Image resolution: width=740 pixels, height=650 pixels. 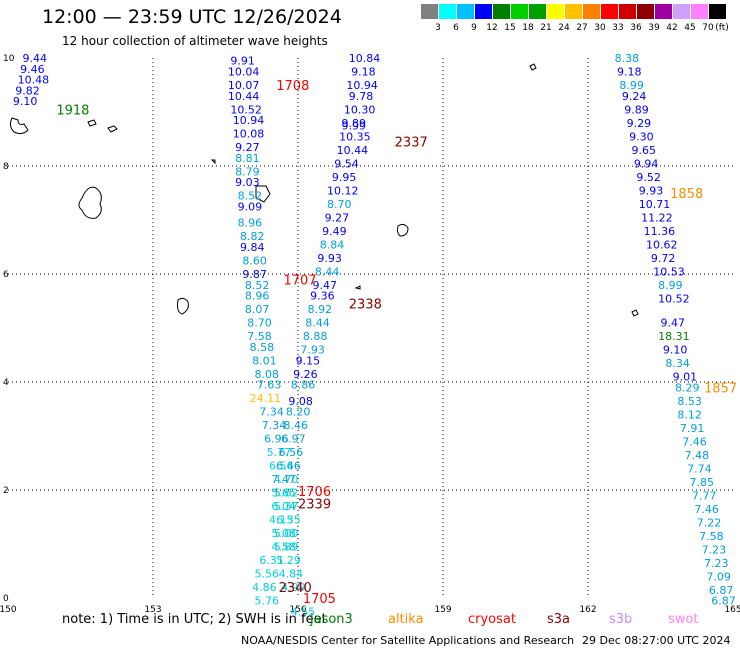 I want to click on pass-time-label: 1708, so click(x=292, y=86).